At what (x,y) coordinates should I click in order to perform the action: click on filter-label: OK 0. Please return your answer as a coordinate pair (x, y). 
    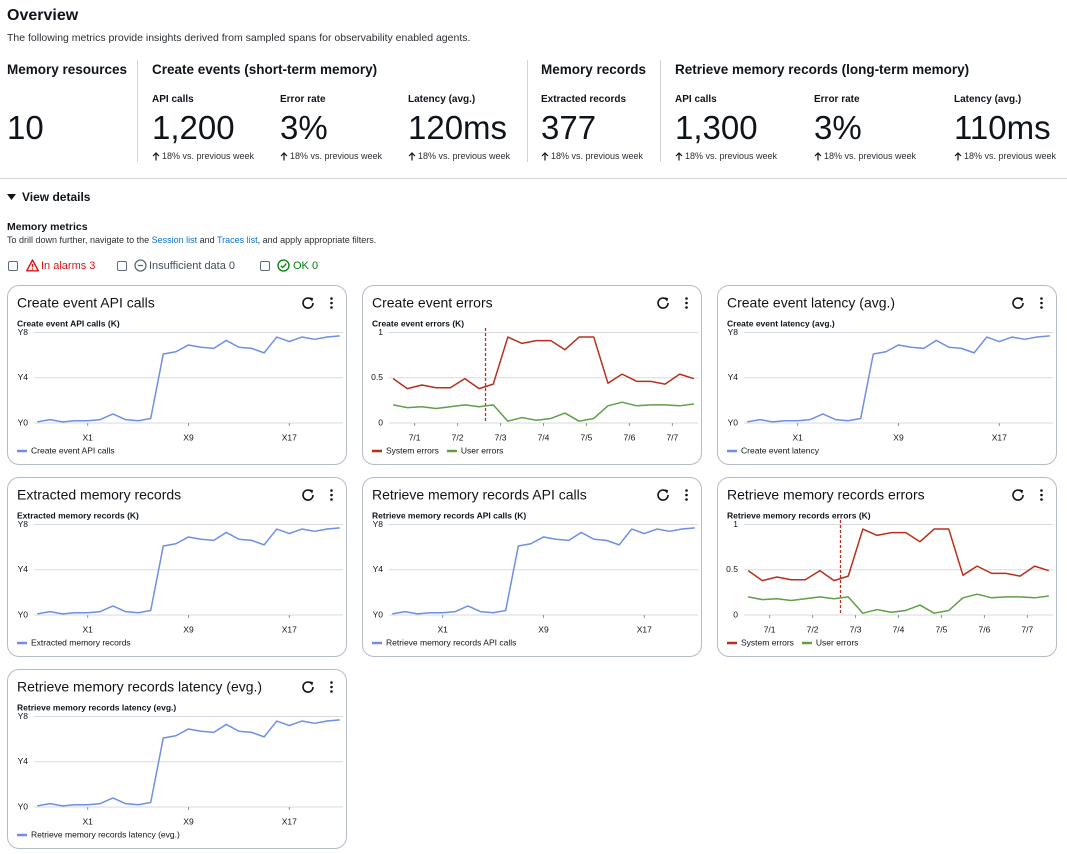
    Looking at the image, I should click on (306, 266).